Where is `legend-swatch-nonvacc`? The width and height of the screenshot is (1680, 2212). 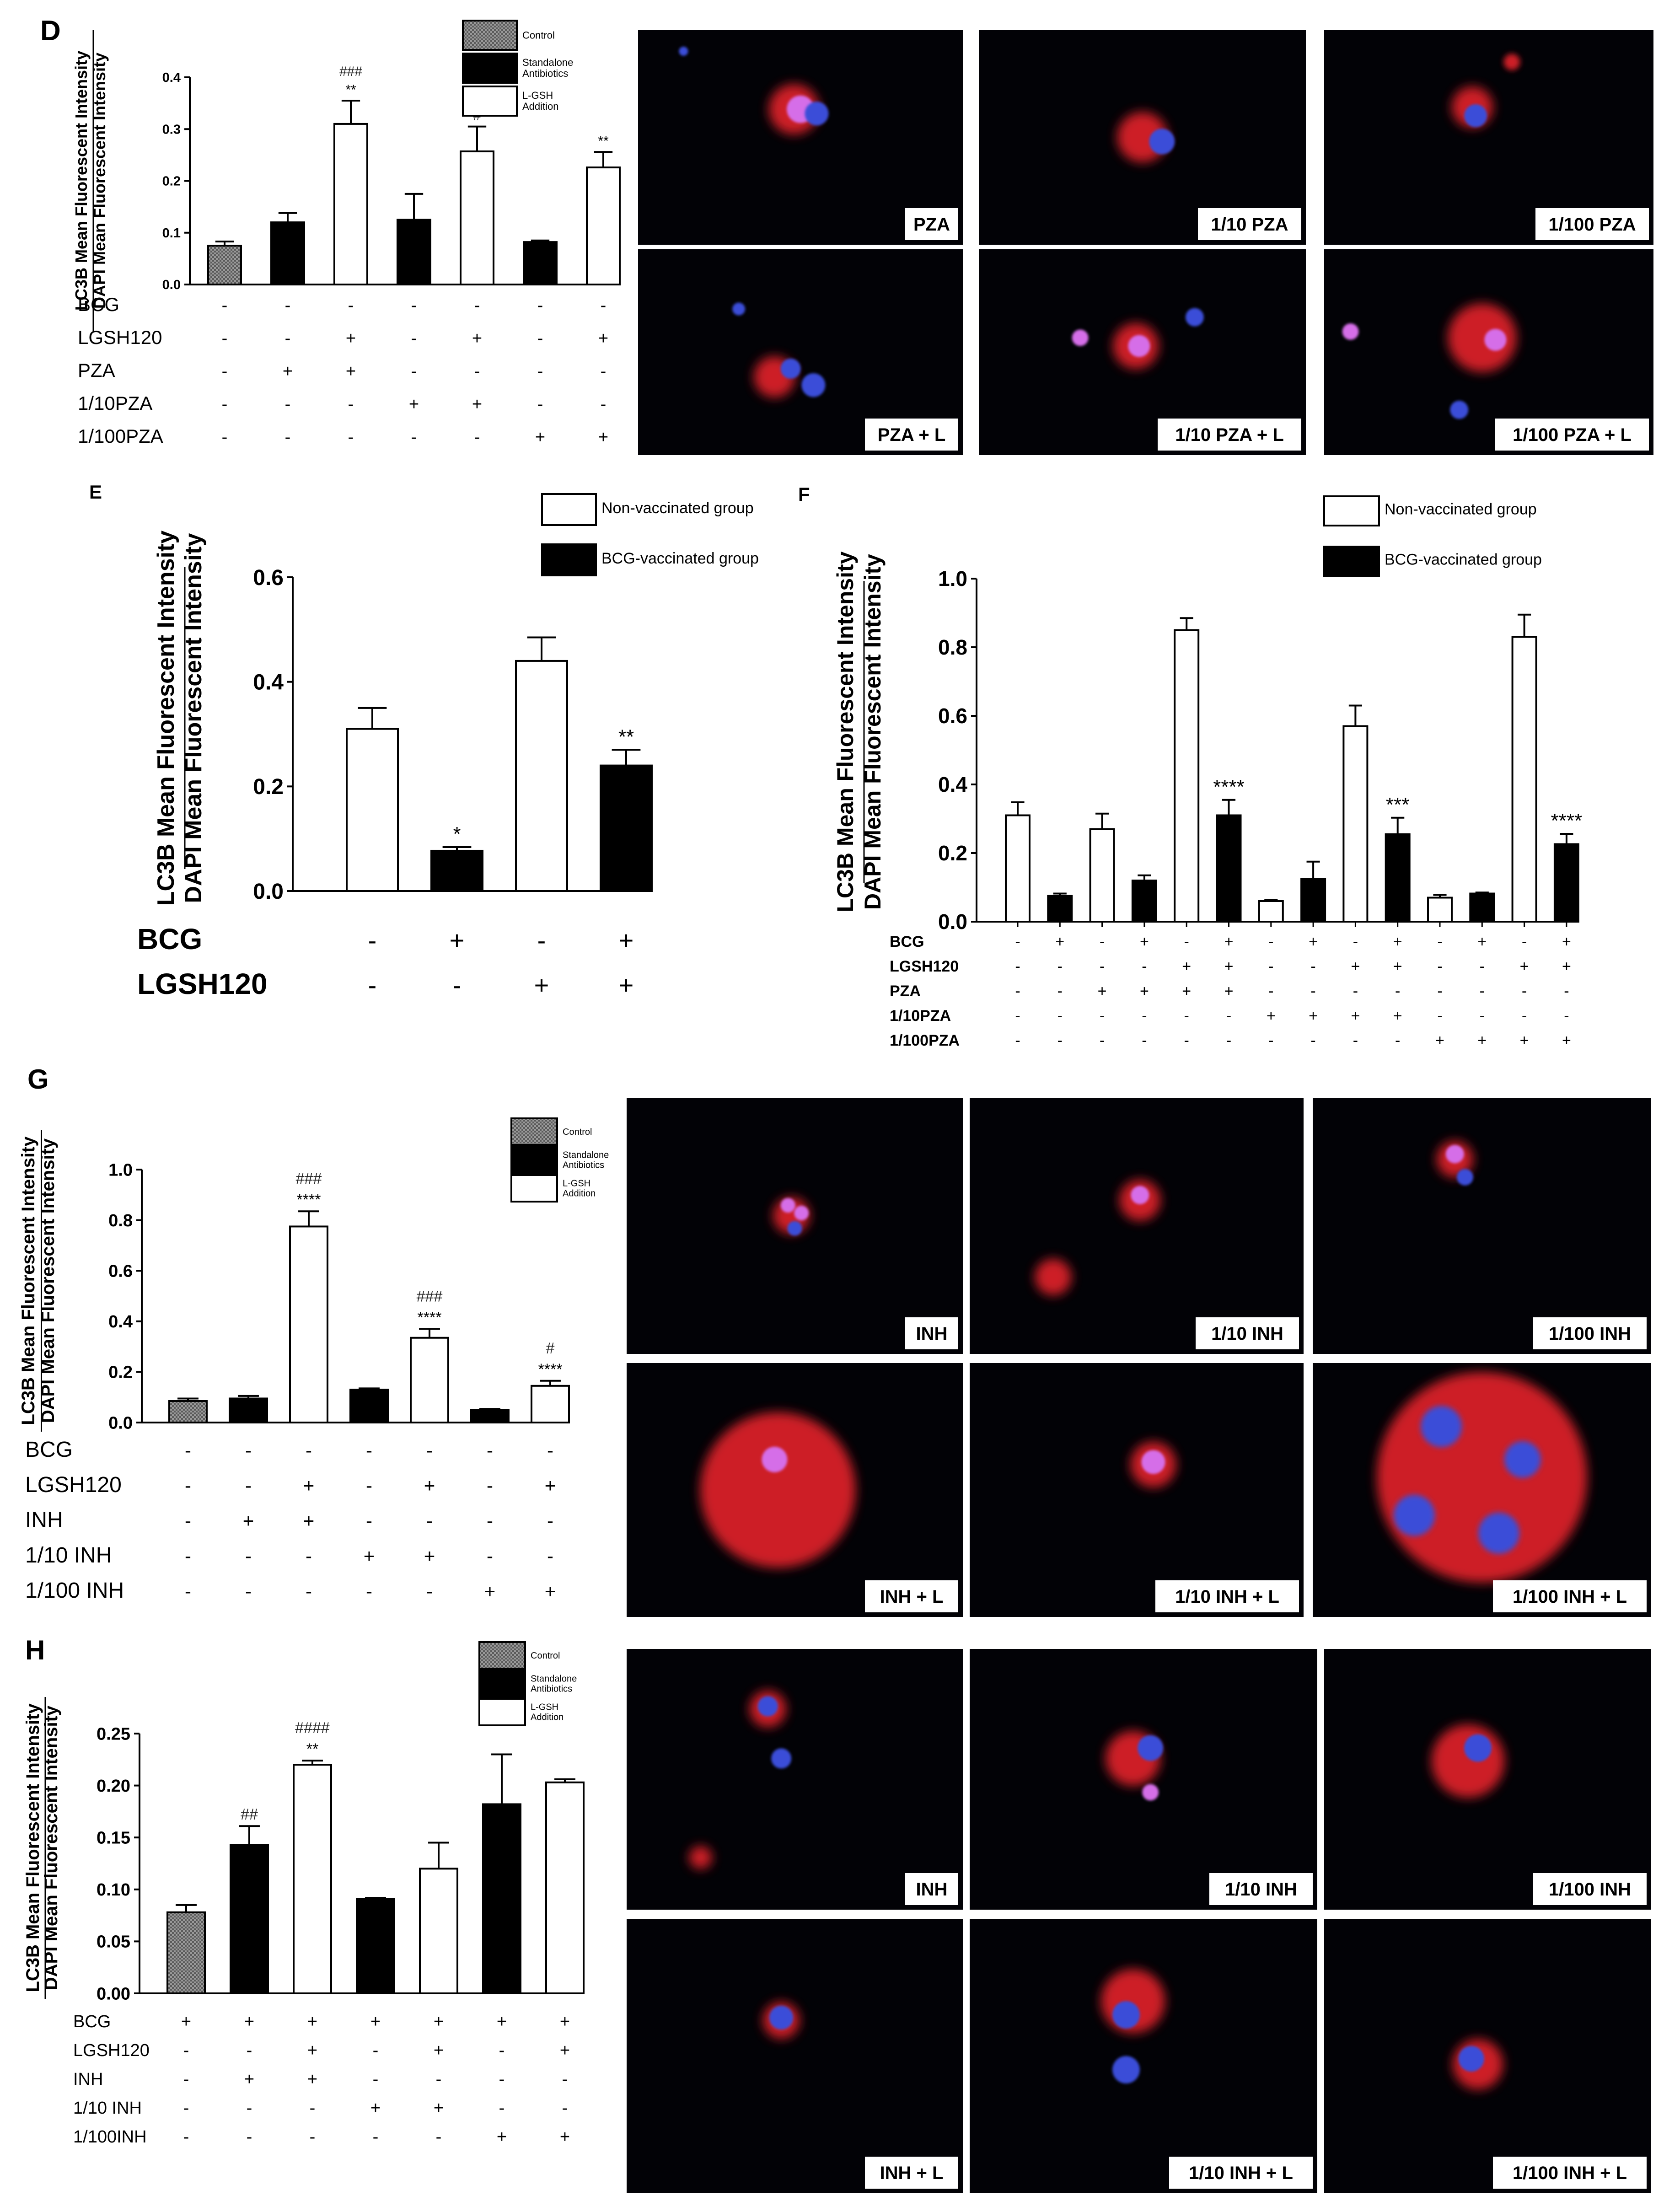
legend-swatch-nonvacc is located at coordinates (569, 509).